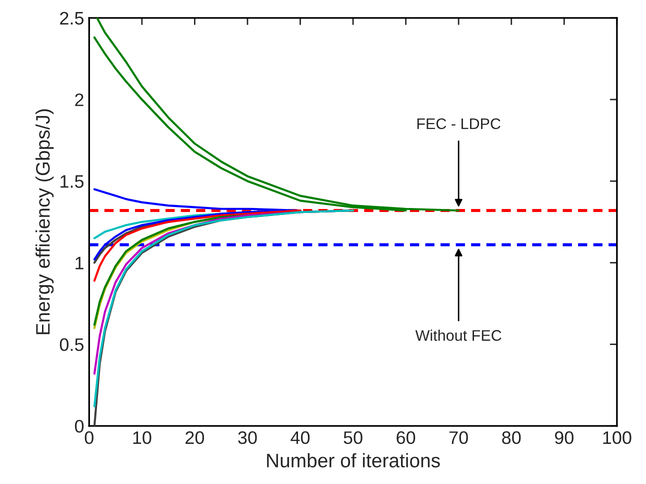 Image resolution: width=646 pixels, height=484 pixels. What do you see at coordinates (72, 18) in the screenshot?
I see `y-tick-label: 2.5` at bounding box center [72, 18].